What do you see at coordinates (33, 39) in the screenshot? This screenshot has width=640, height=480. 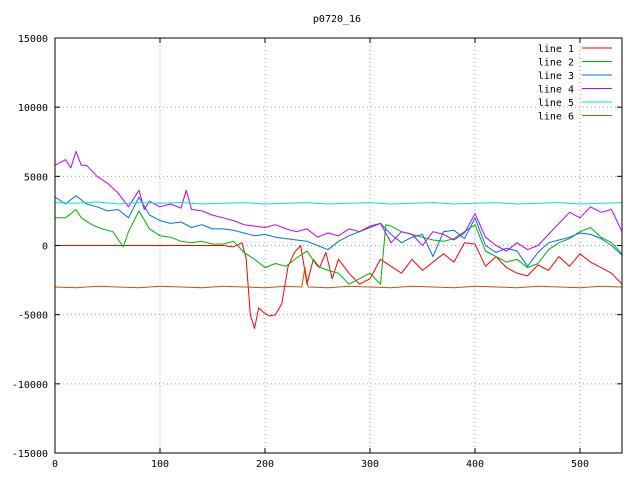 I see `y-tick-label: 15000` at bounding box center [33, 39].